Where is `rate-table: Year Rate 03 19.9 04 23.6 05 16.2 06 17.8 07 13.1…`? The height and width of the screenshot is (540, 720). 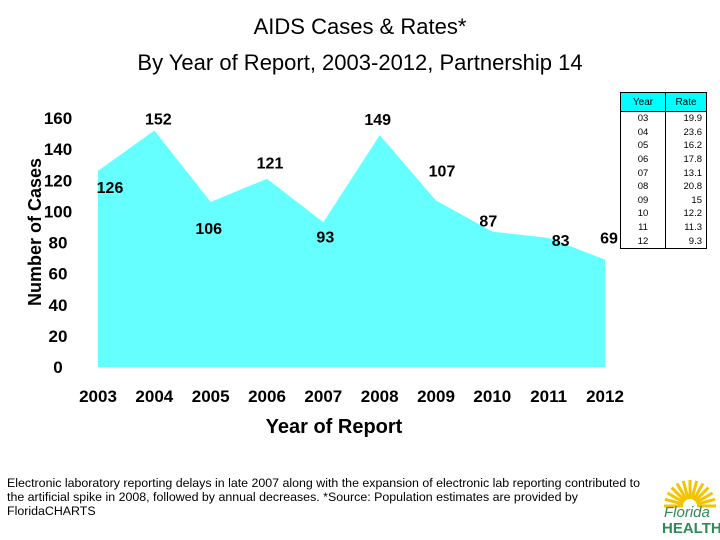
rate-table: Year Rate 03 19.9 04 23.6 05 16.2 06 17.8 07 13.1… is located at coordinates (663, 170).